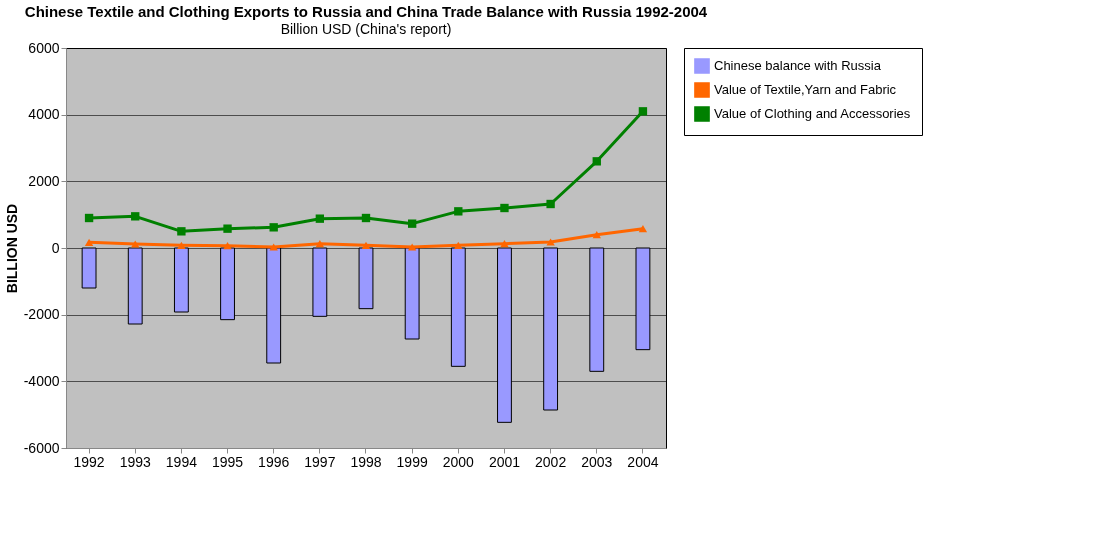 The width and height of the screenshot is (1099, 543). What do you see at coordinates (135, 461) in the screenshot?
I see `x-tick-label: 1993` at bounding box center [135, 461].